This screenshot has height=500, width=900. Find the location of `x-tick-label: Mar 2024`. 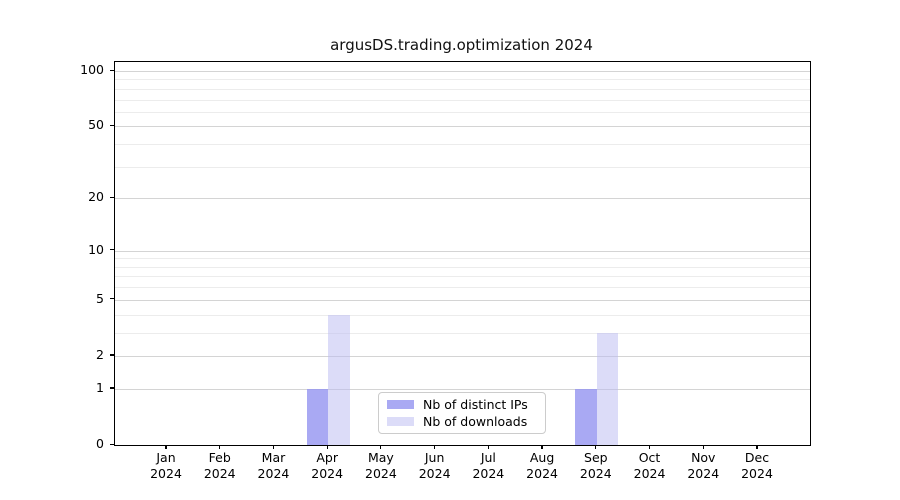

x-tick-label: Mar 2024 is located at coordinates (273, 465).